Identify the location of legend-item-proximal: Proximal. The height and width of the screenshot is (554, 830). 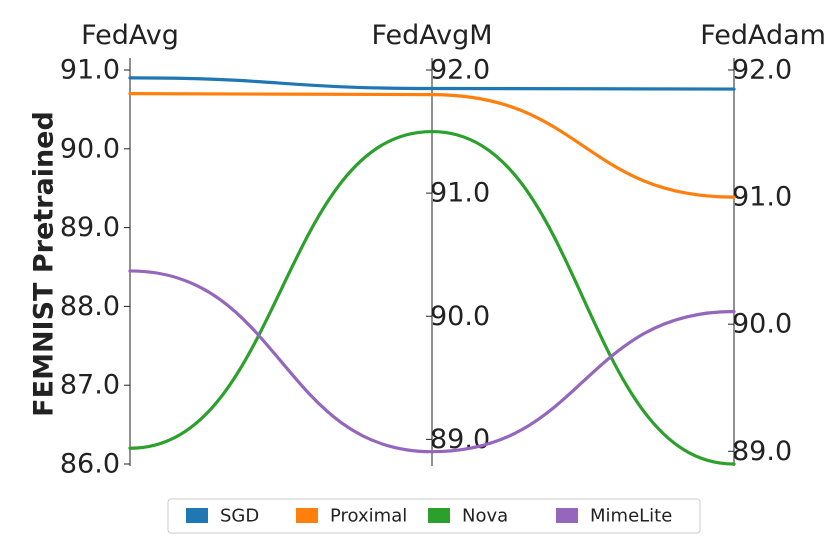
(351, 516).